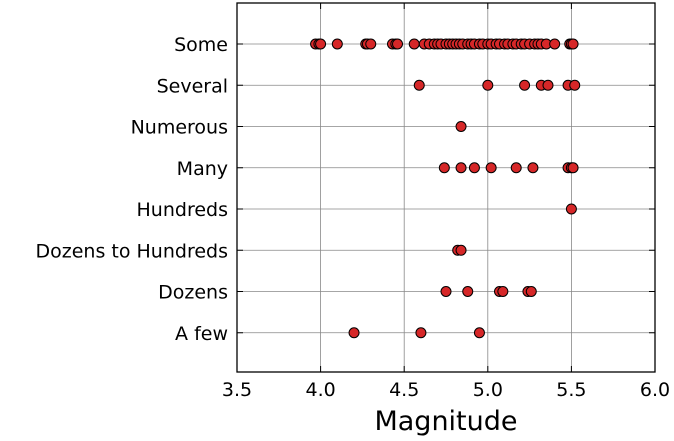 The width and height of the screenshot is (674, 441). I want to click on x-tick-label: 6.0, so click(655, 390).